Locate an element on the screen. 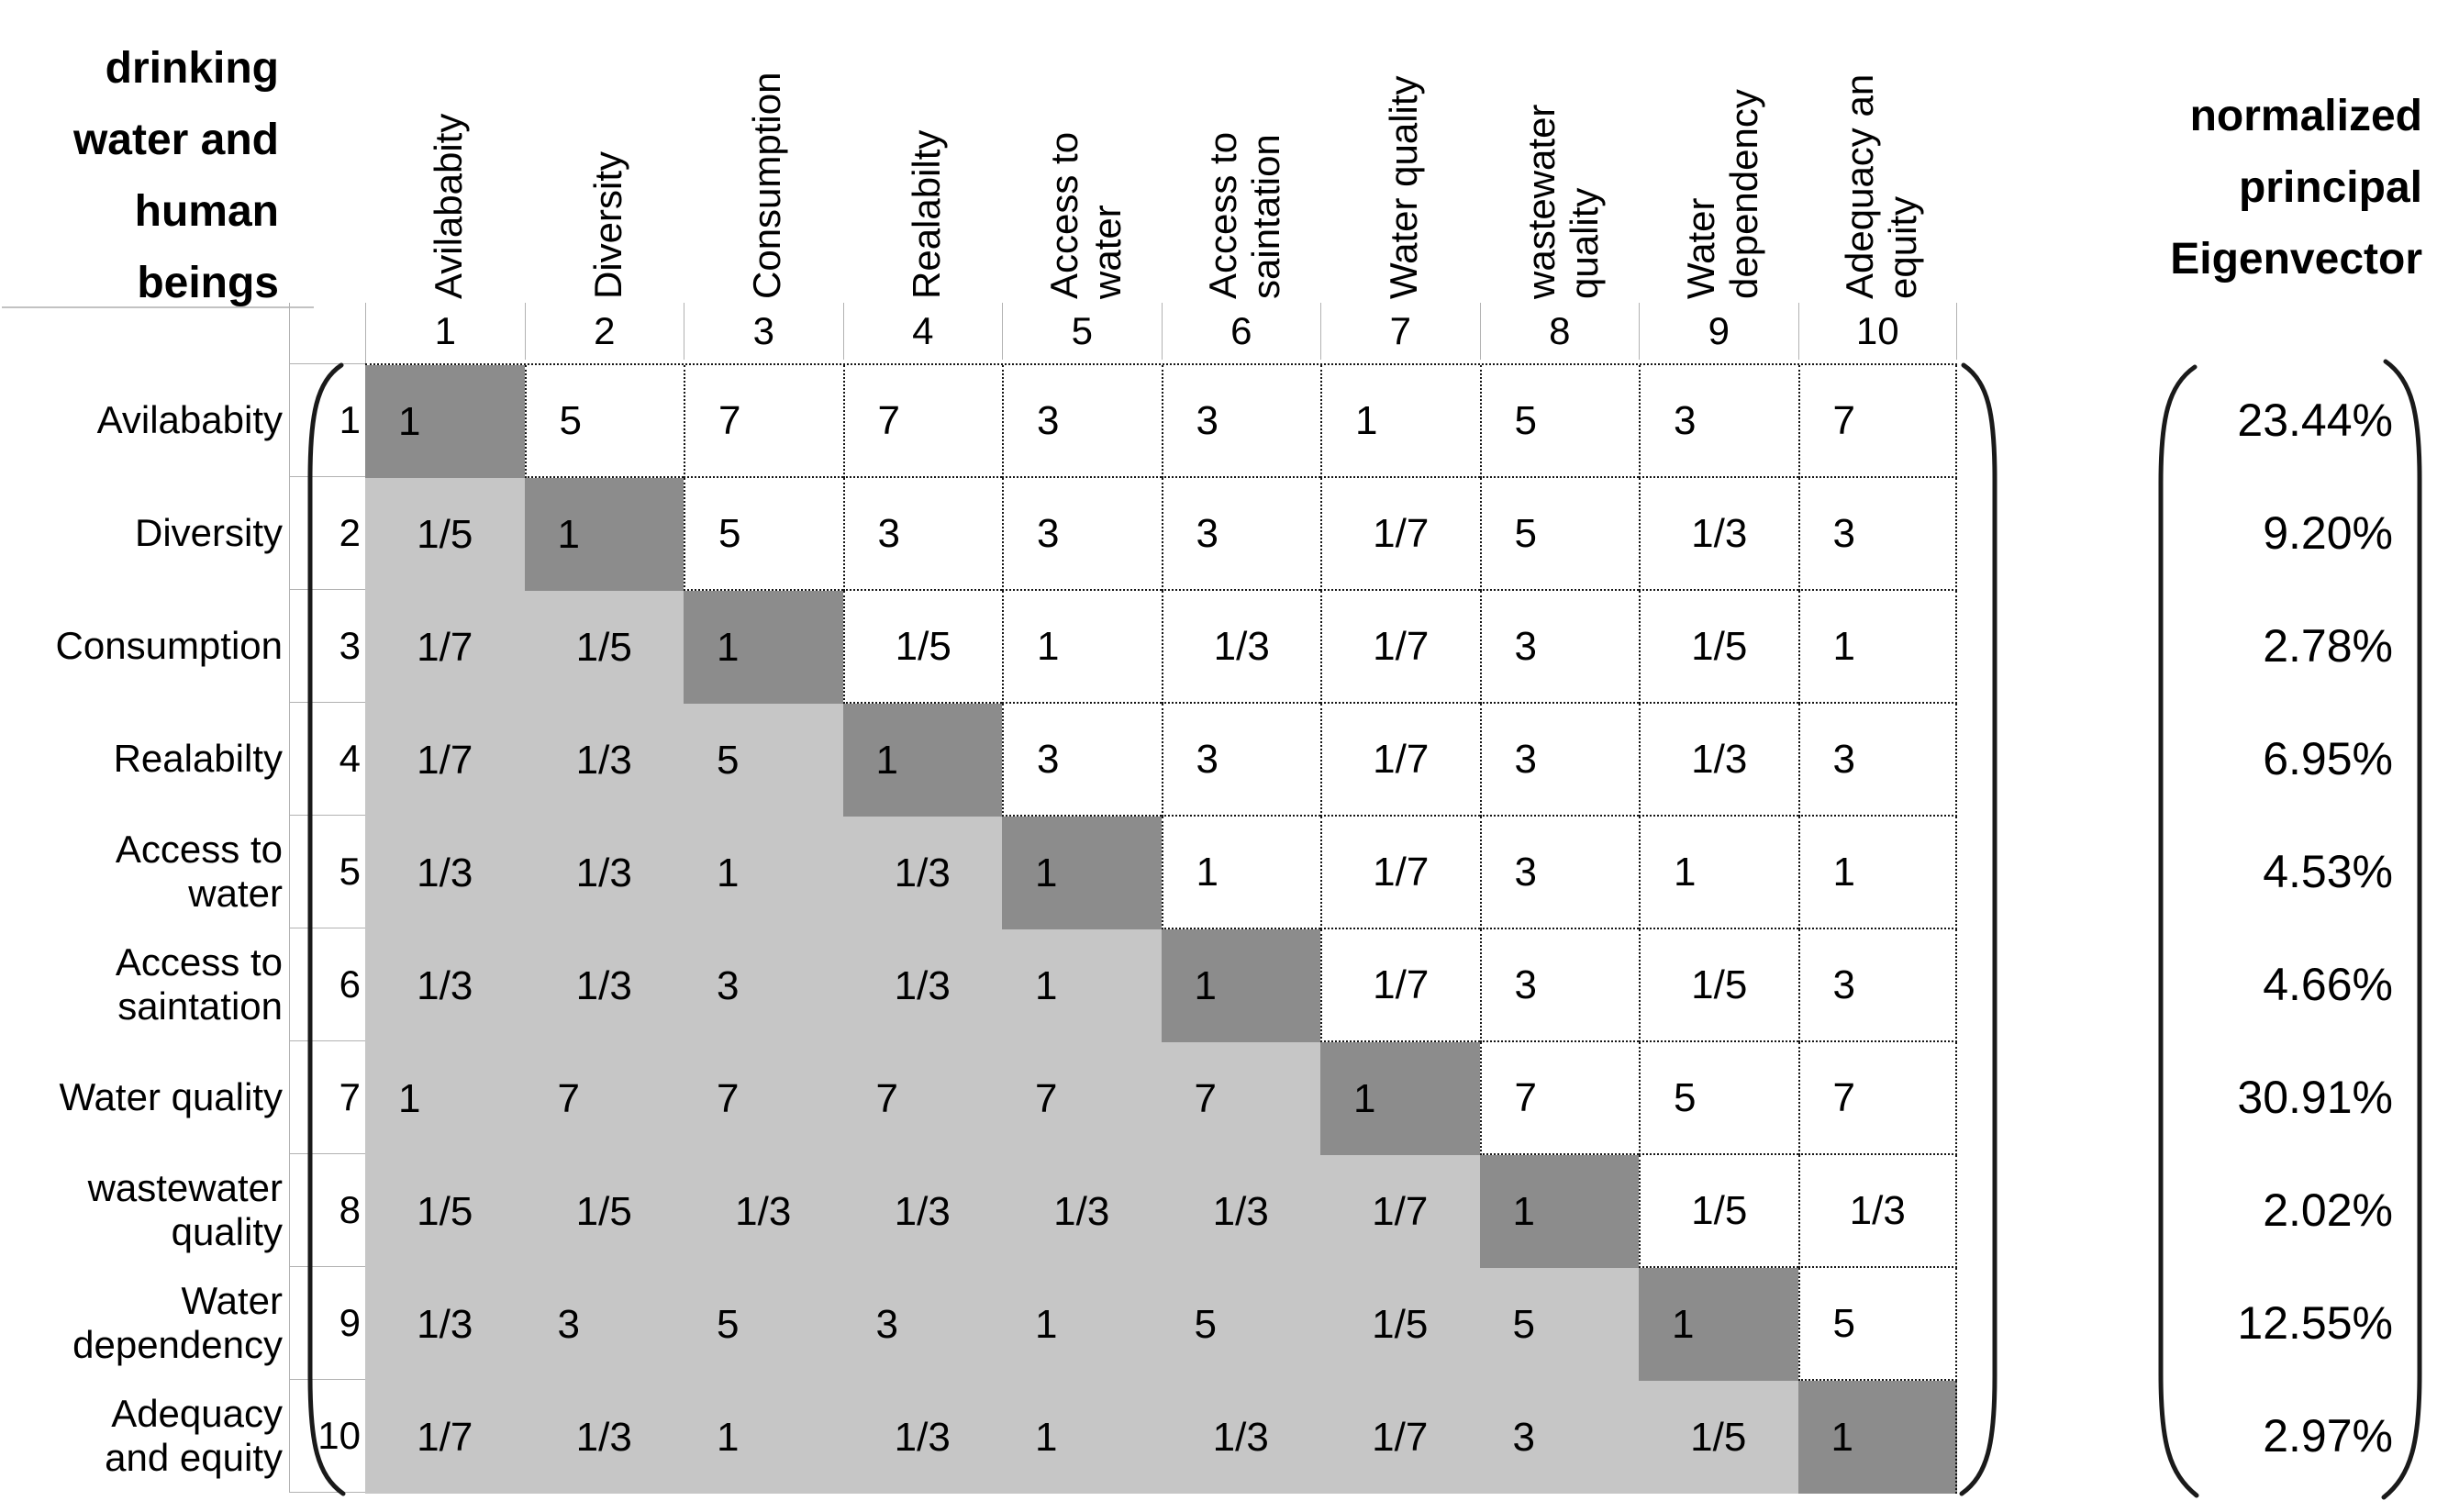 The width and height of the screenshot is (2437, 1512). row-label-6: Access to saintation is located at coordinates (199, 984).